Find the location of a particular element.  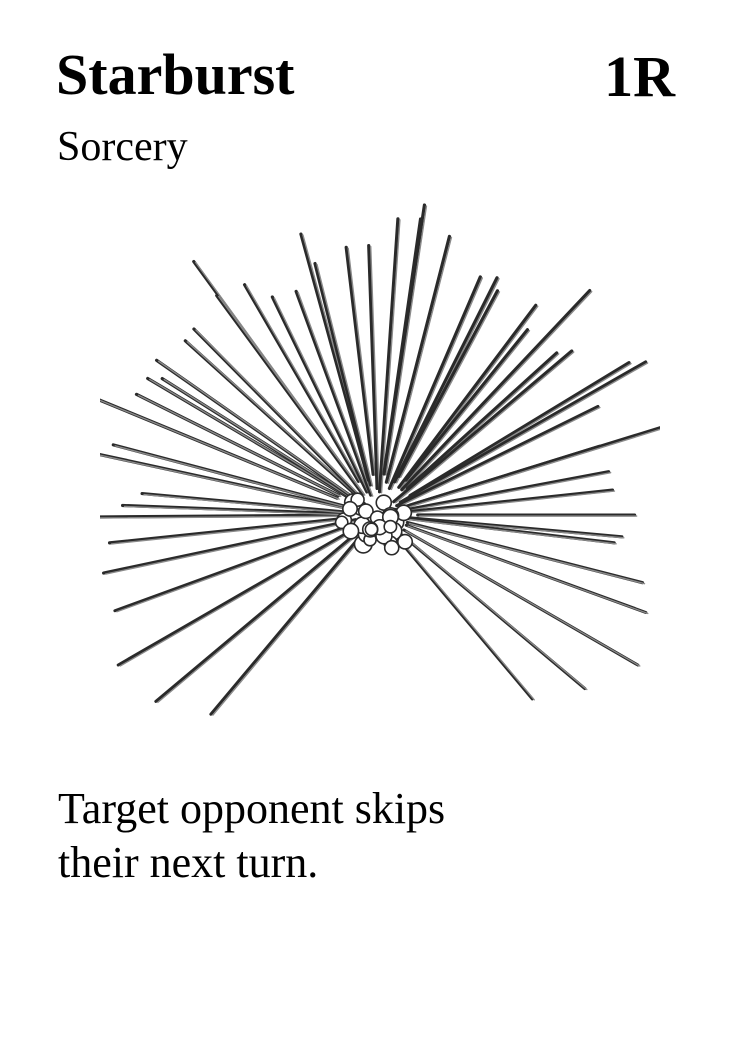

rules-text: Target opponent skips their next turn. is located at coordinates (368, 836).